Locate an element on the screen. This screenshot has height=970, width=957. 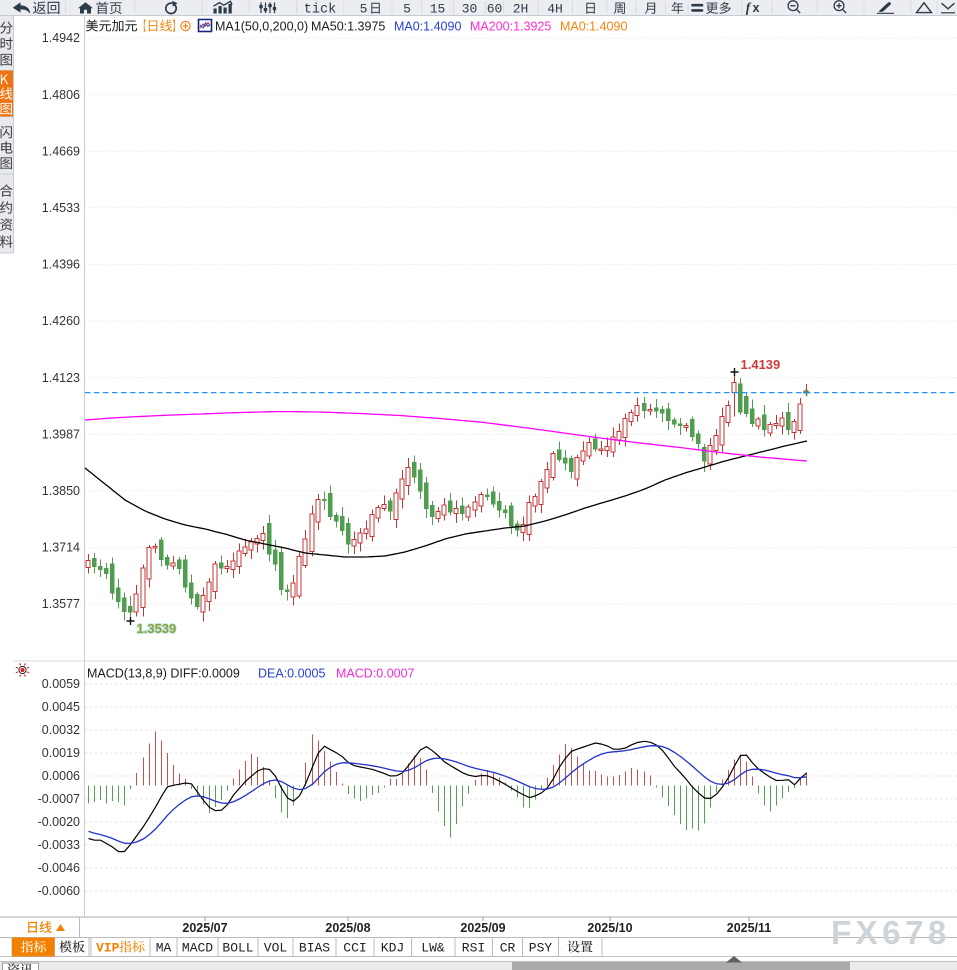
svg-text: 1.3714 is located at coordinates (61, 548).